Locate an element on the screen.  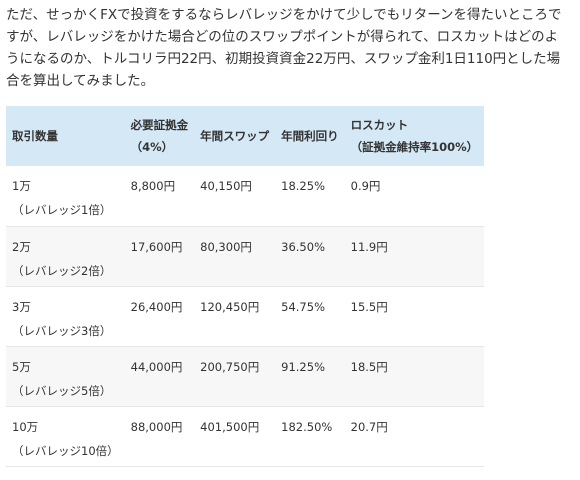
cell-text: 200,750円 is located at coordinates (230, 366).